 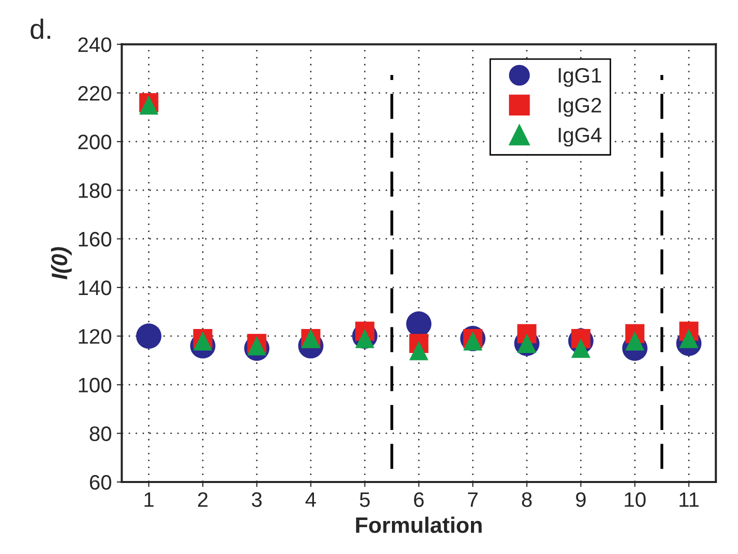 What do you see at coordinates (149, 499) in the screenshot?
I see `x-tick-label: 1` at bounding box center [149, 499].